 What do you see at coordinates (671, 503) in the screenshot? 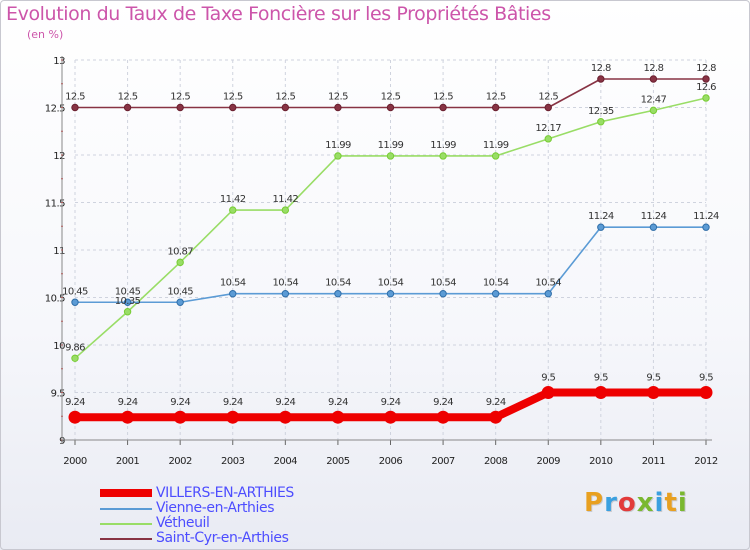
I see `logo-letter: t` at bounding box center [671, 503].